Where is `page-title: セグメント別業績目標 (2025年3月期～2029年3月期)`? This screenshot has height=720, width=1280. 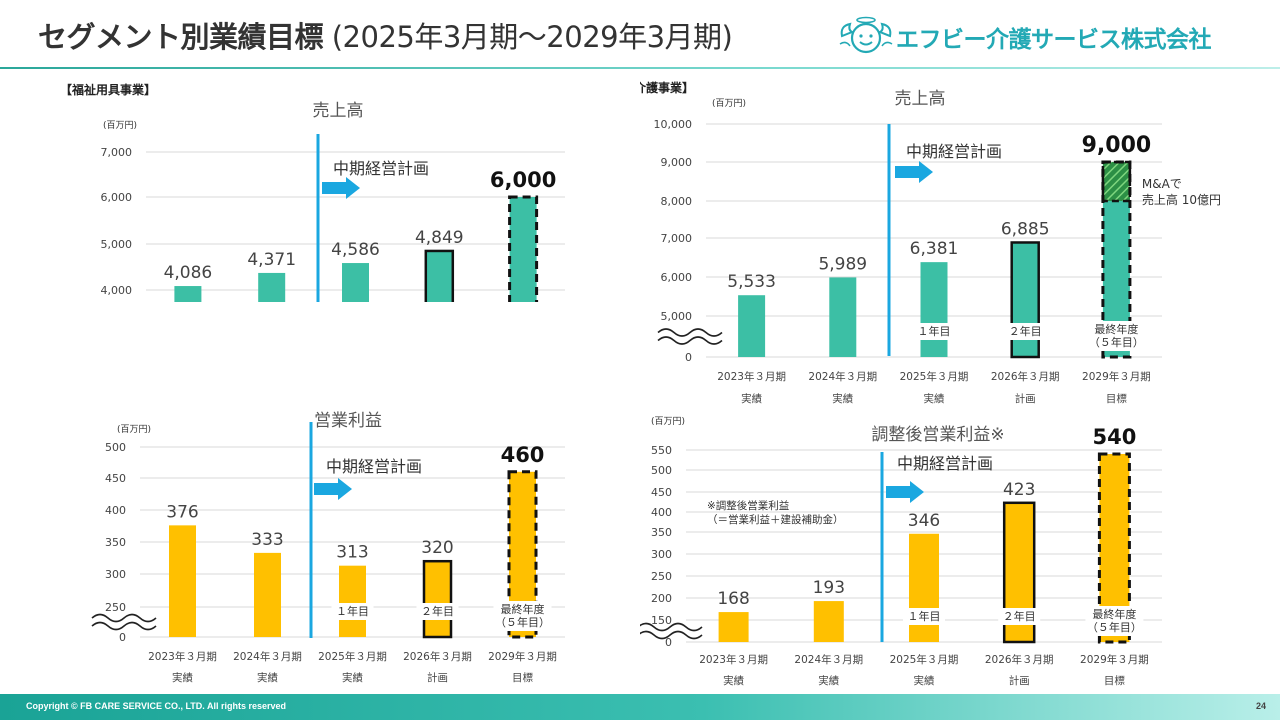
page-title: セグメント別業績目標 (2025年3月期～2029年3月期) is located at coordinates (385, 35).